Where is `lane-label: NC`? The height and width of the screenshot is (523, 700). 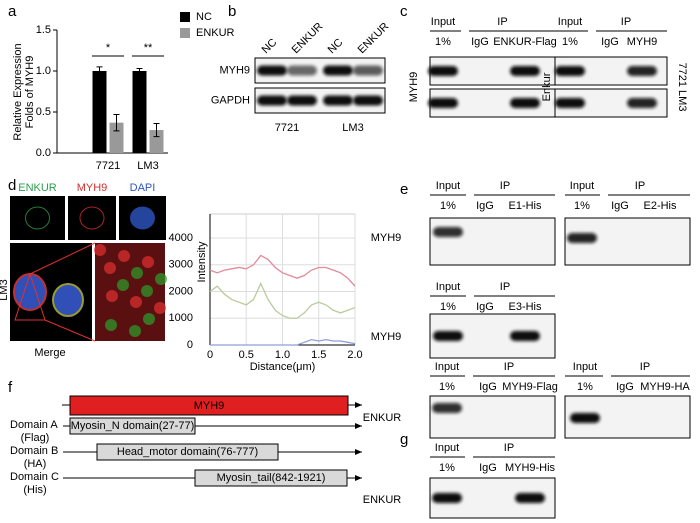 lane-label: NC is located at coordinates (270, 46).